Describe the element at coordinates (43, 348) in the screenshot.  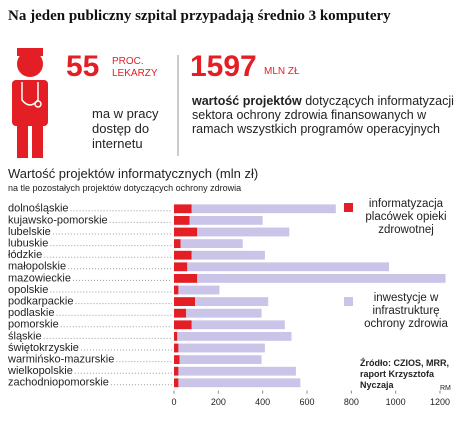
I see `y-tick-label: świętokrzyskie` at that location.